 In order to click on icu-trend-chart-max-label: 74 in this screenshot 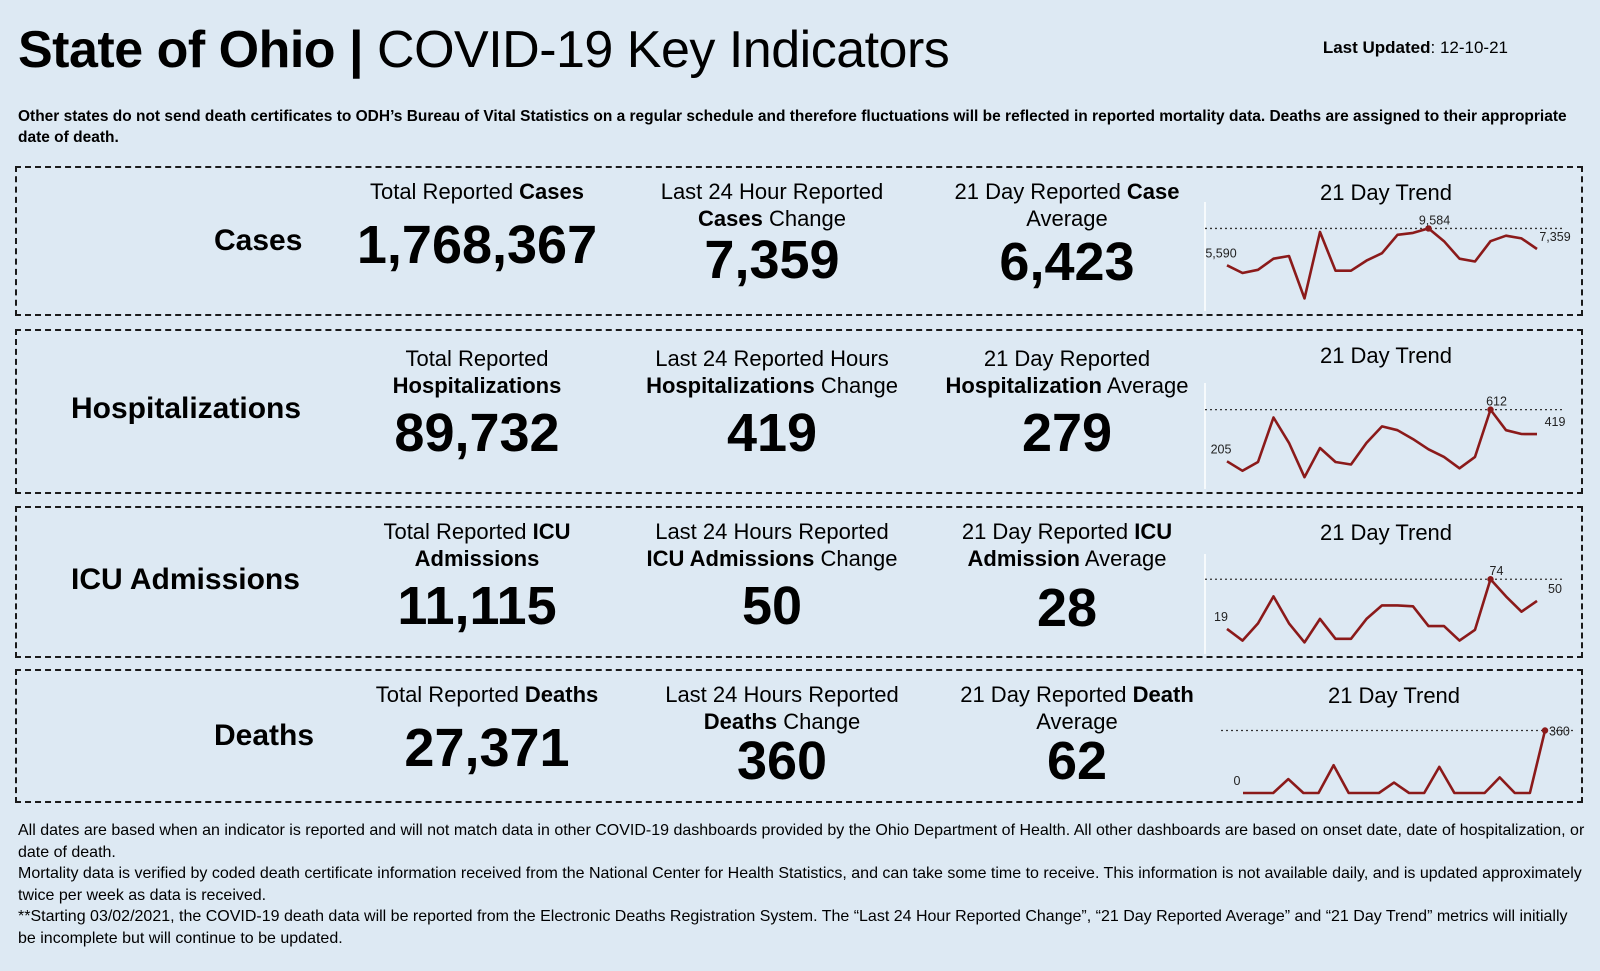, I will do `click(1497, 571)`.